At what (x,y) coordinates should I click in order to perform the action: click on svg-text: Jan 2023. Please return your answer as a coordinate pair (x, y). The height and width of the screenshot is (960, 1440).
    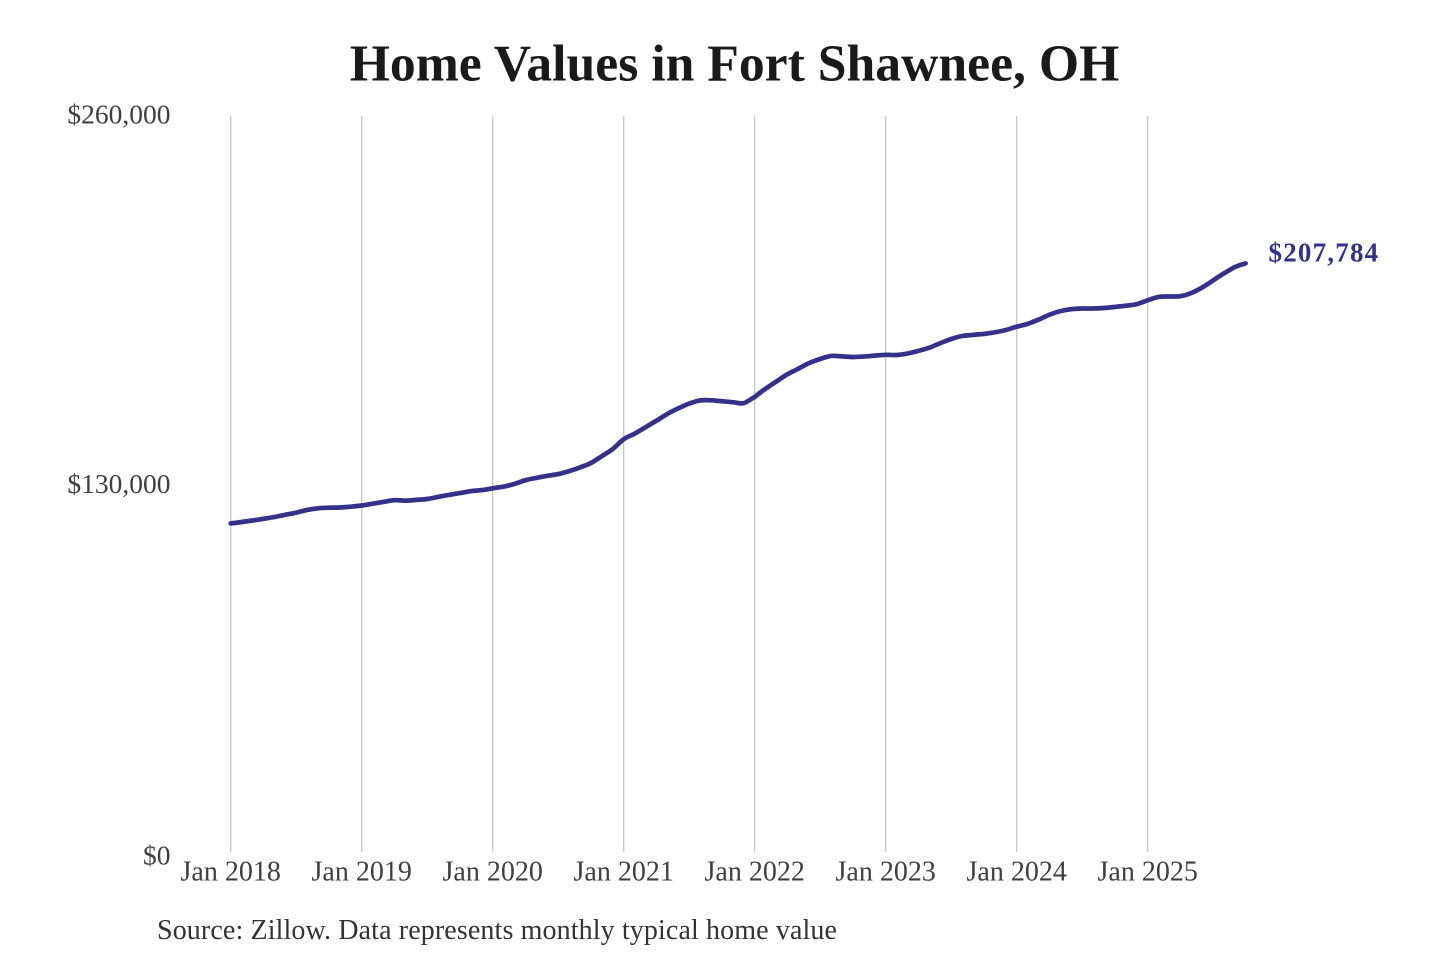
    Looking at the image, I should click on (886, 872).